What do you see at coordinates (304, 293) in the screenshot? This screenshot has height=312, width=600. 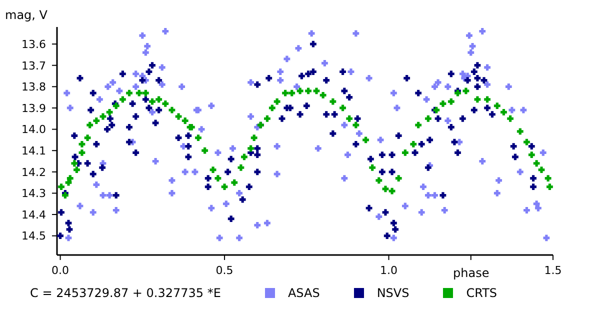 I see `legend-label: ASAS` at bounding box center [304, 293].